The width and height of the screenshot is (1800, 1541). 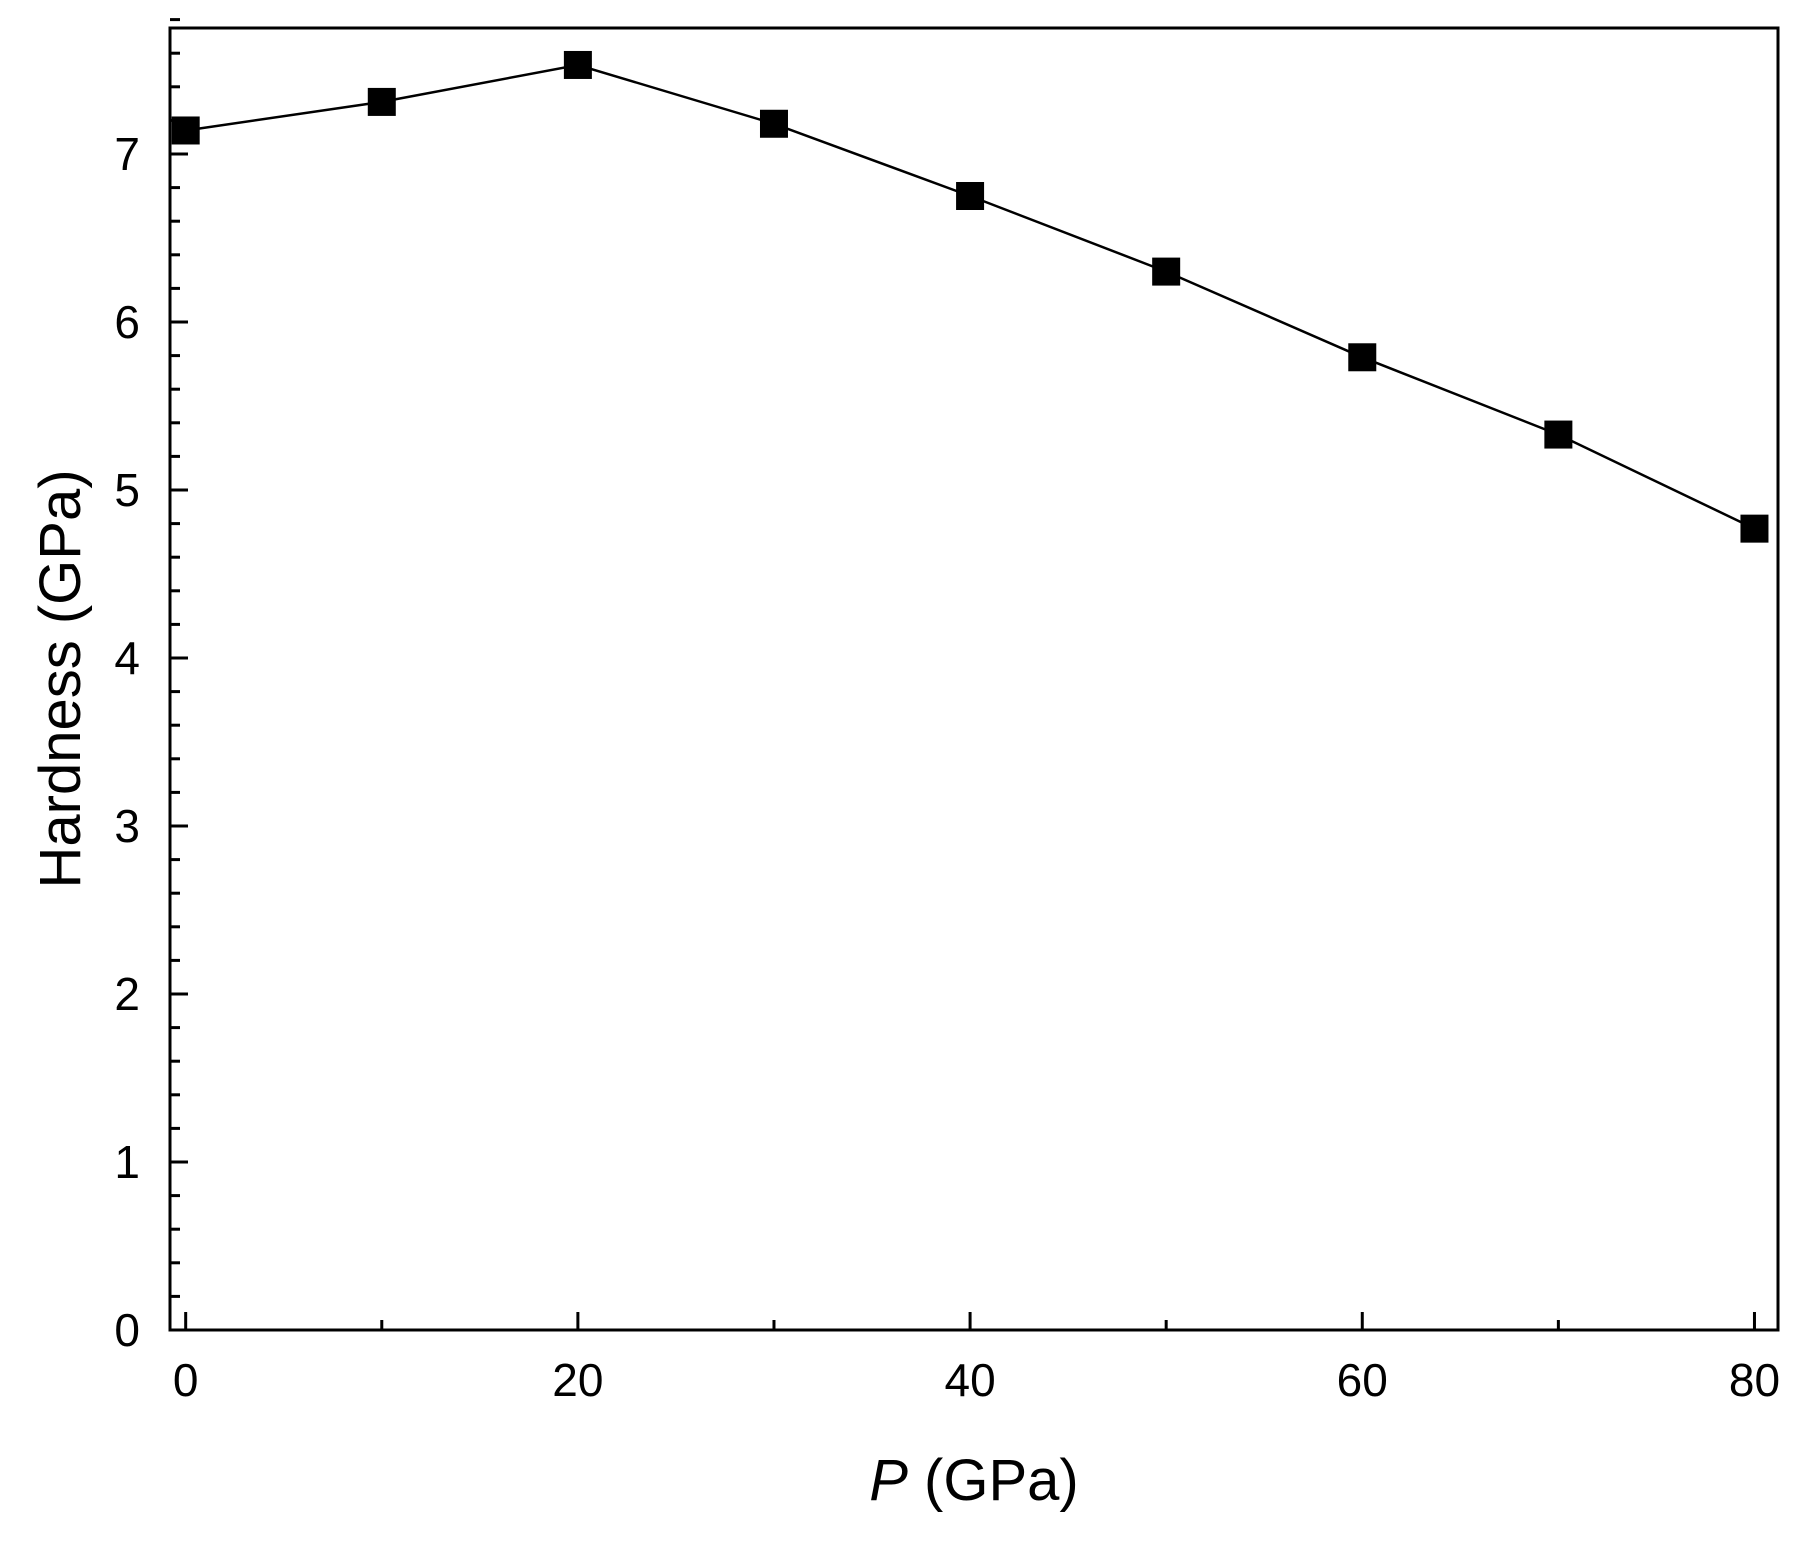 I want to click on y-tick-label: 7, so click(x=127, y=154).